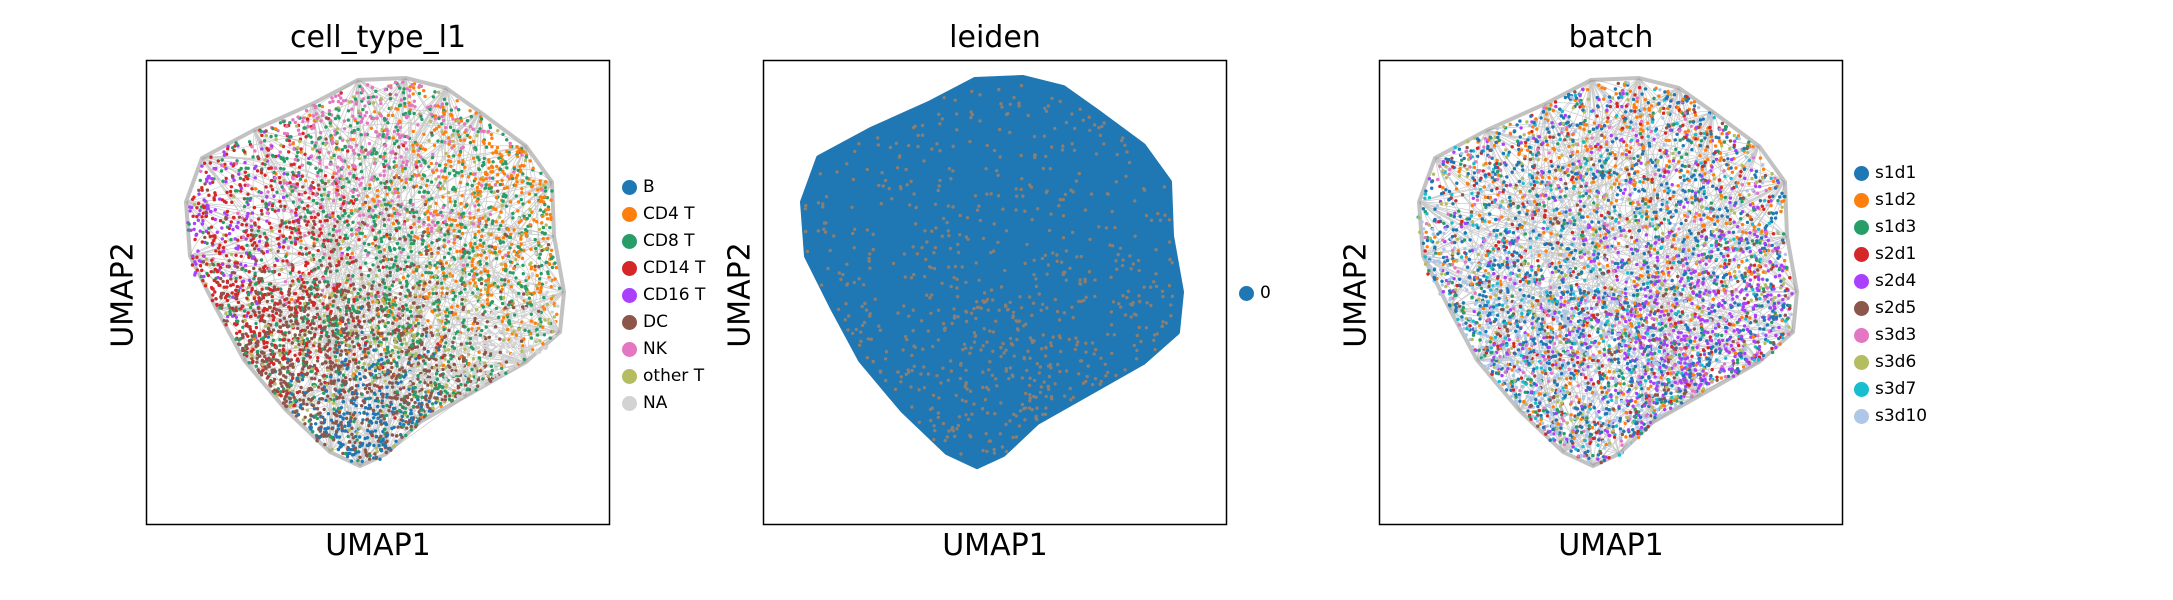 This screenshot has height=600, width=2173. I want to click on legend-item: s1d1, so click(1885, 173).